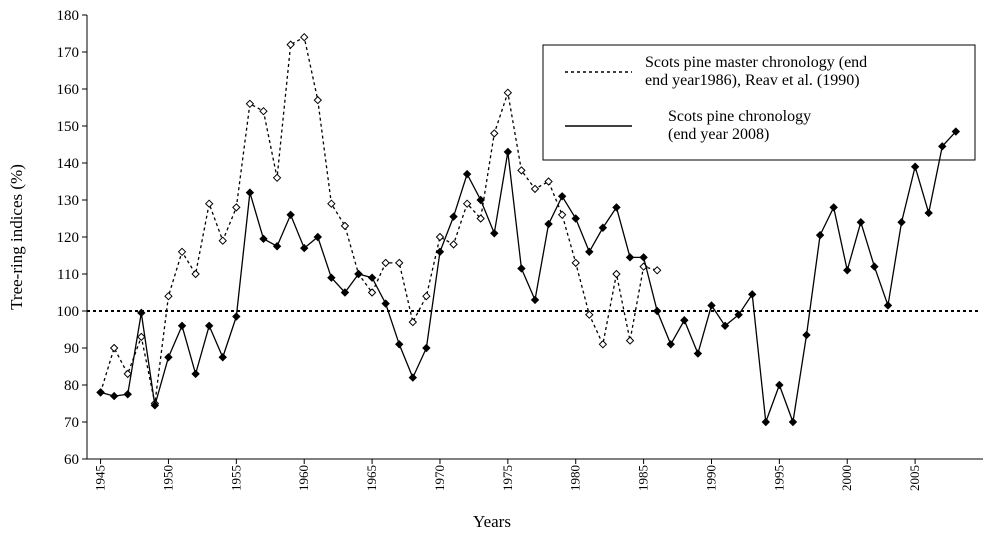 The height and width of the screenshot is (540, 989). I want to click on x-tick-label: 1990, so click(710, 478).